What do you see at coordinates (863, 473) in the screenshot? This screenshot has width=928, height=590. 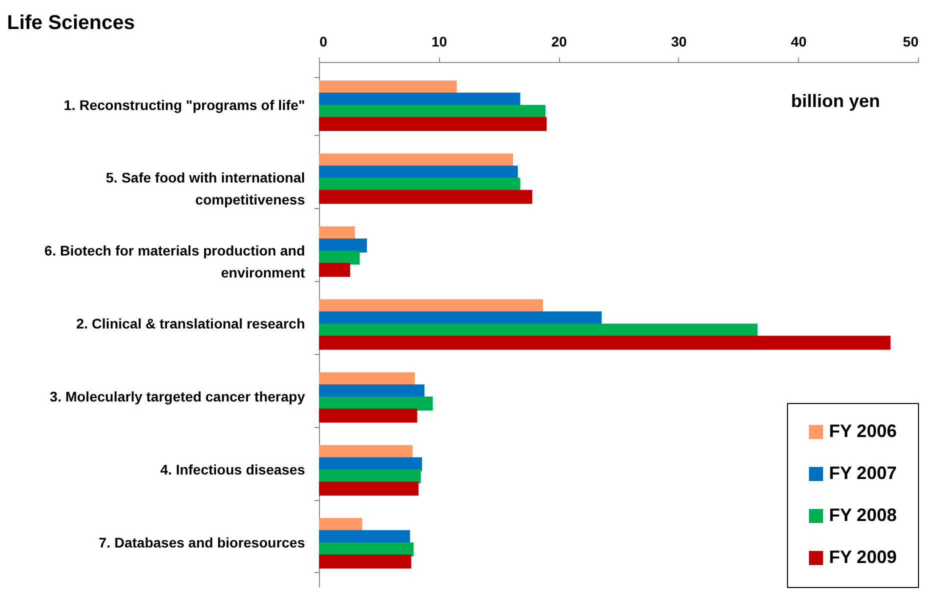 I see `legend-label: FY 2007` at bounding box center [863, 473].